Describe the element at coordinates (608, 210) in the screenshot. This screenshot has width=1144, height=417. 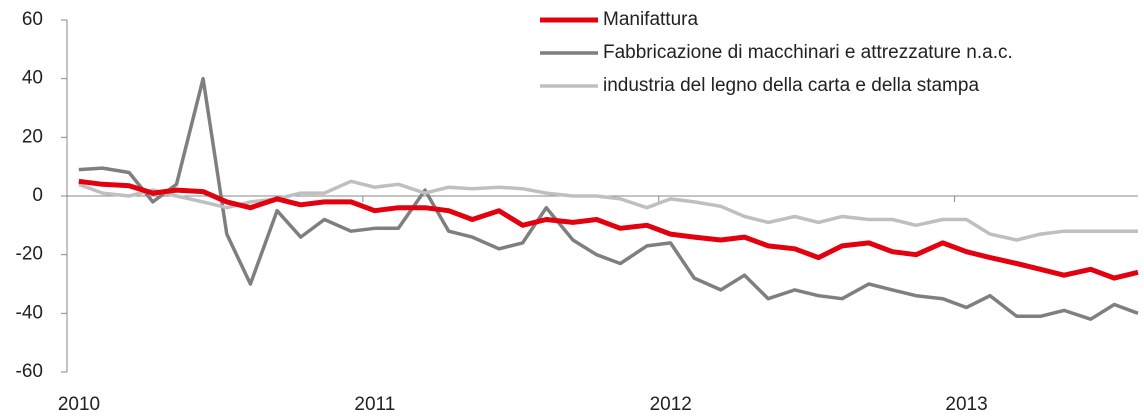
I see `series-line` at that location.